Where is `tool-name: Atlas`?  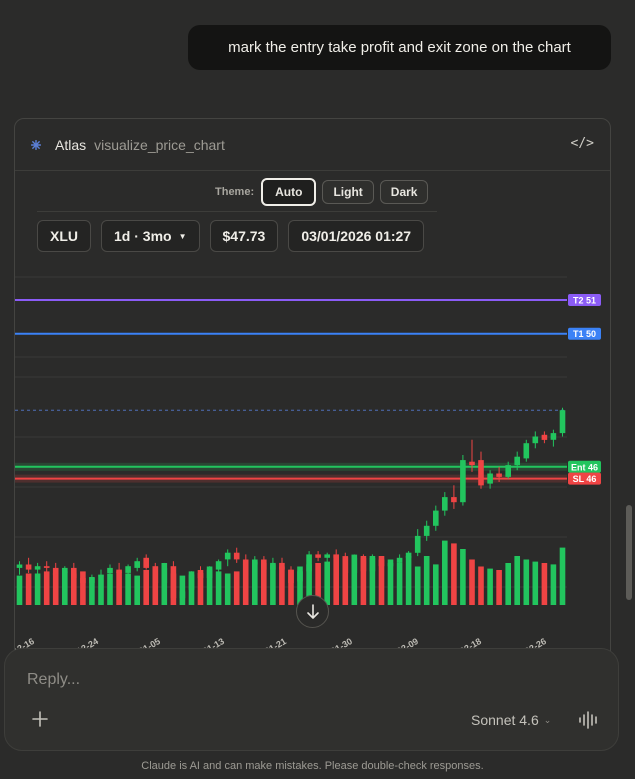
tool-name: Atlas is located at coordinates (71, 144).